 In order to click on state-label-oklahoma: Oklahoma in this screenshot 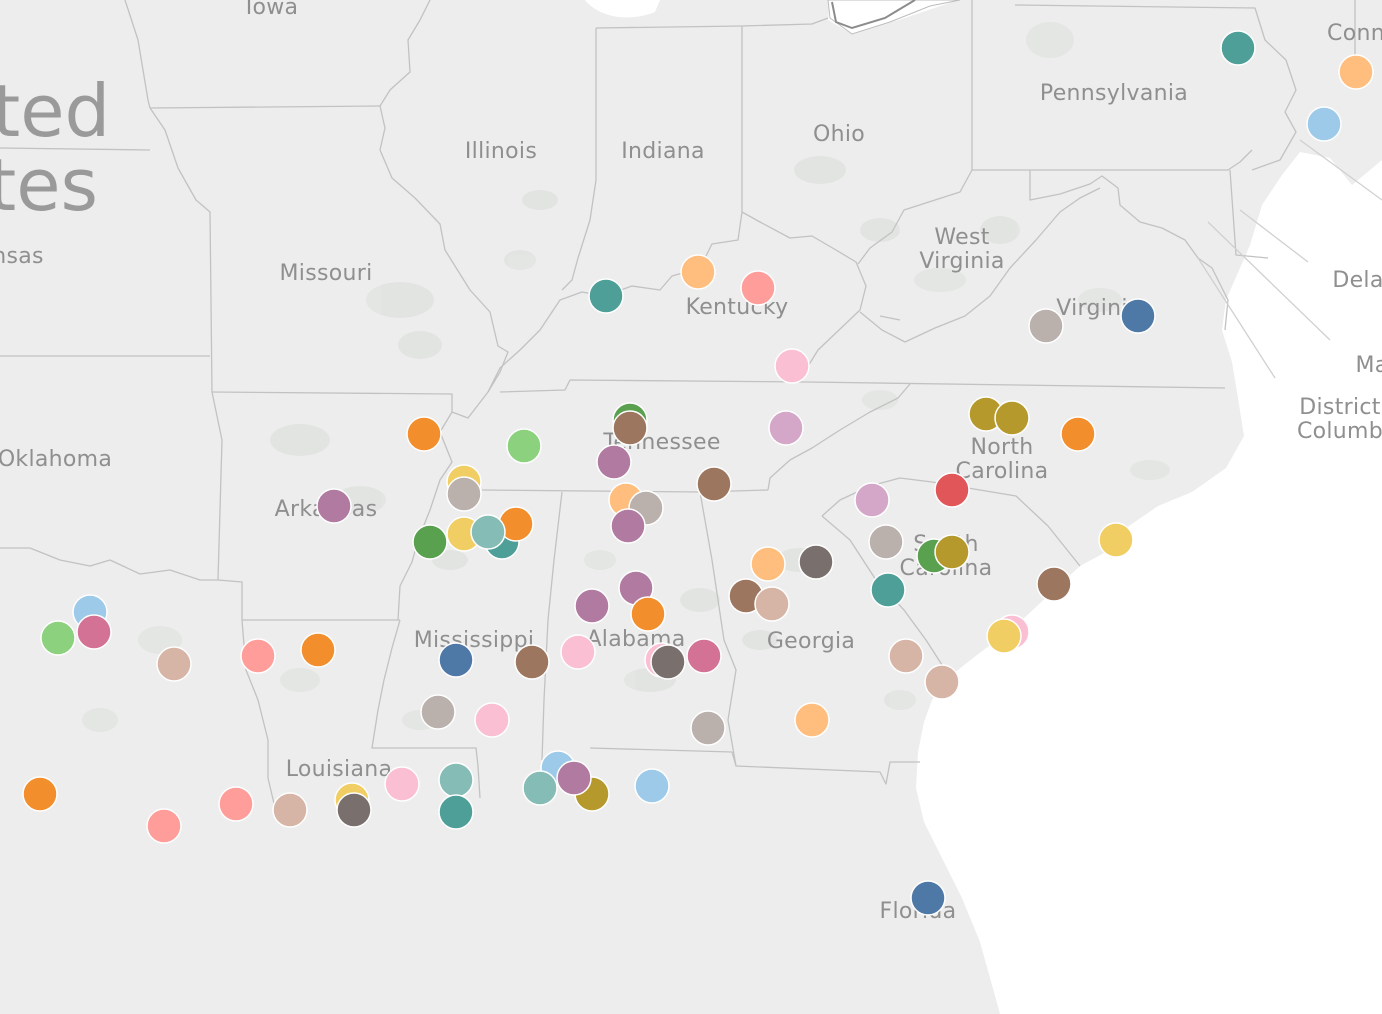, I will do `click(56, 459)`.